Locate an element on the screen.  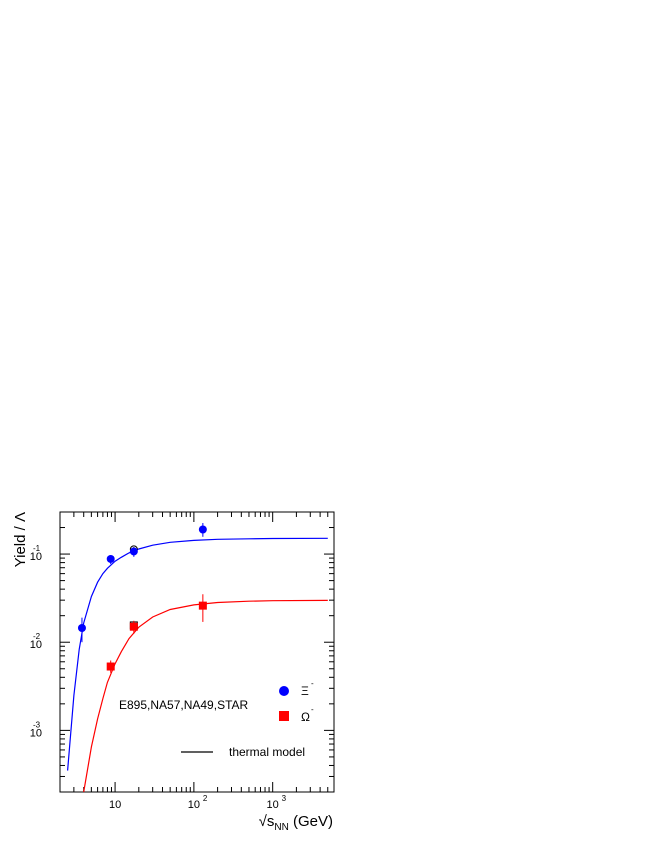
legend-xi-label: Ξ is located at coordinates (305, 691).